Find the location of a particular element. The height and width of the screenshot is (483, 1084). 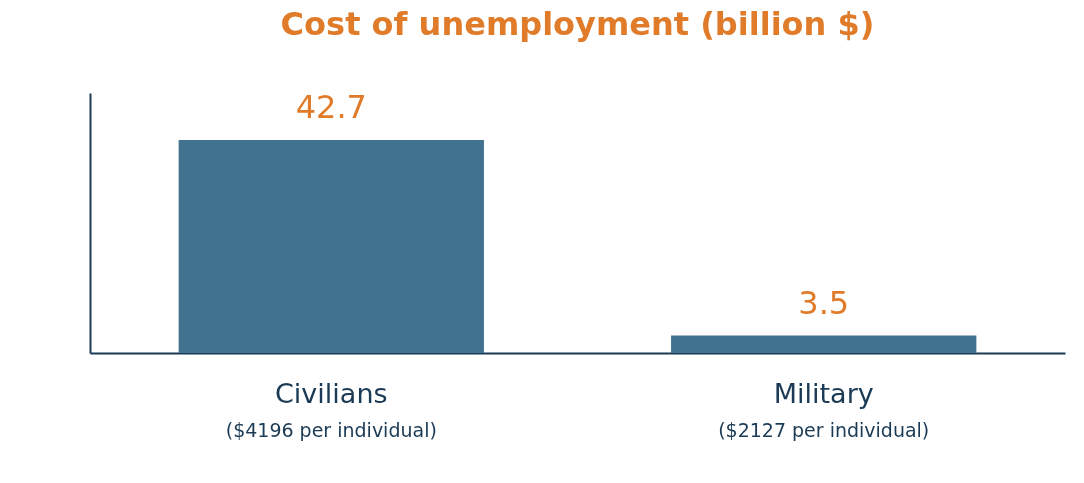

data-label: 3.5 is located at coordinates (824, 302).